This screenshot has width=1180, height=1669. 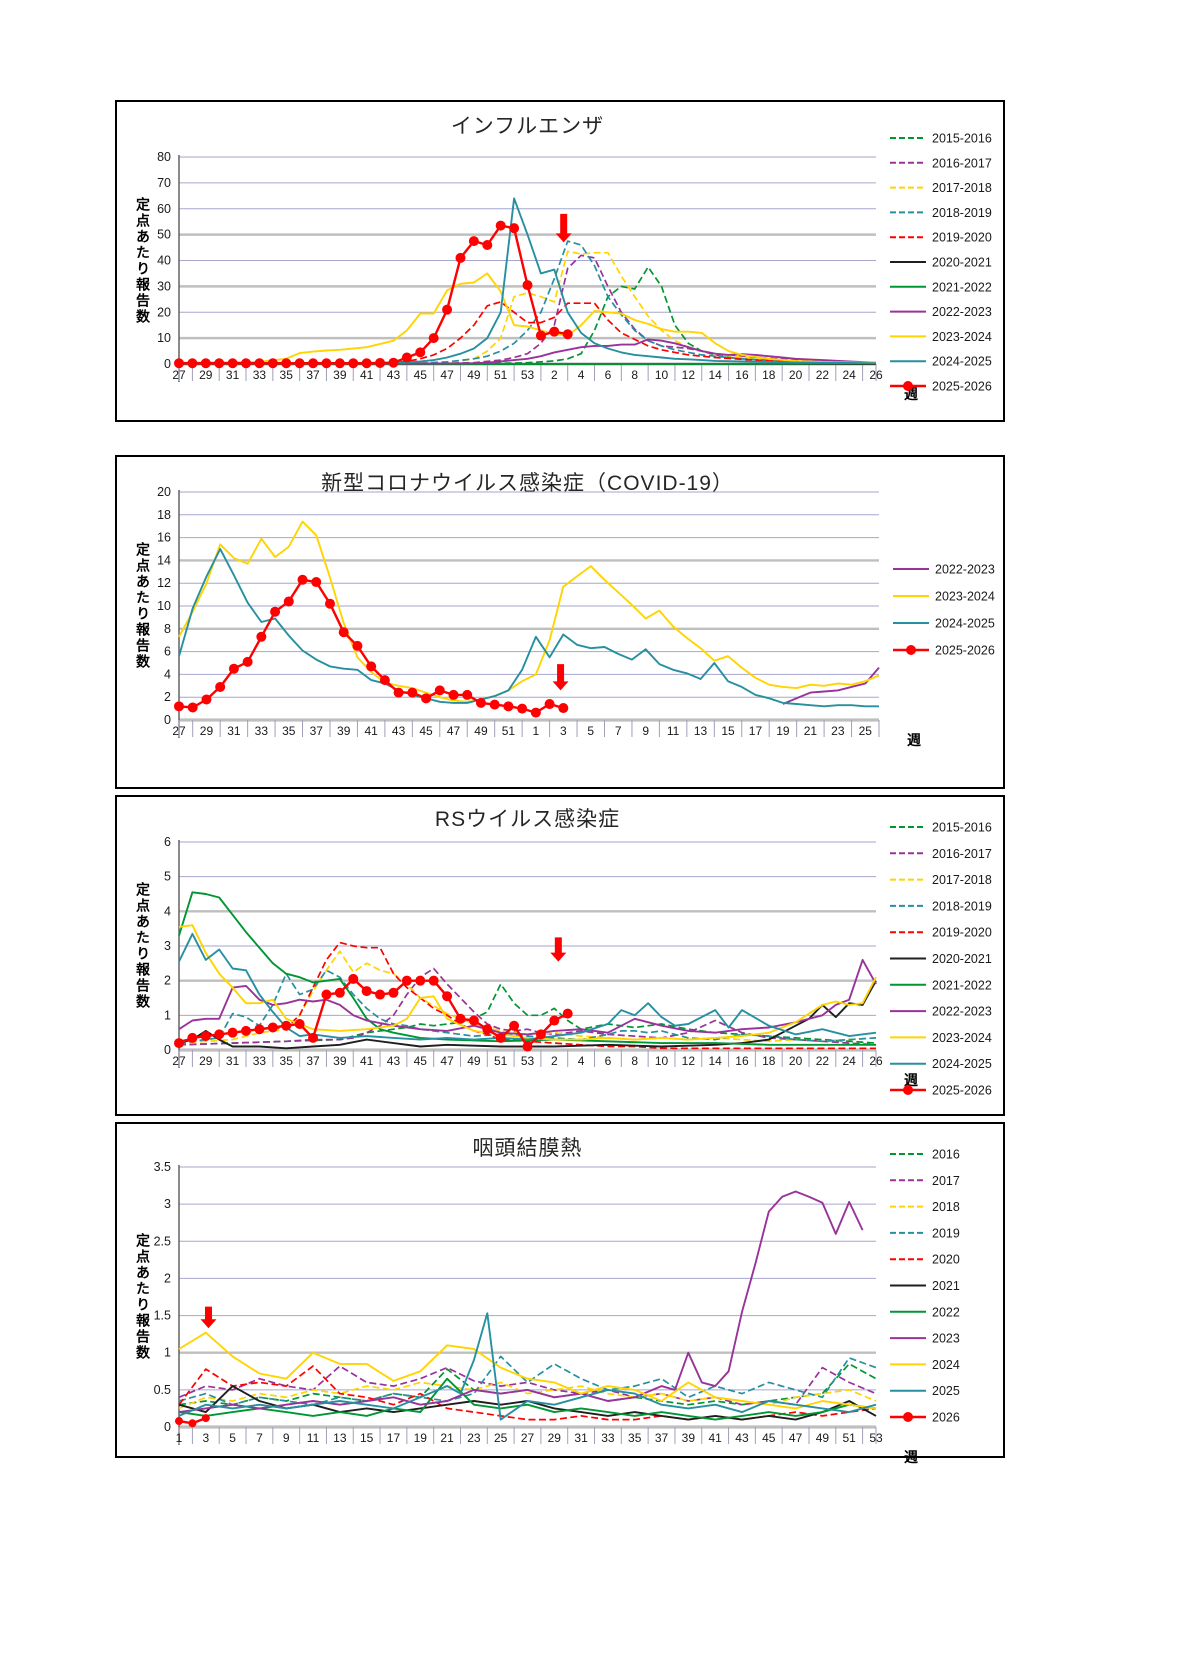 I want to click on legend-item-2024-2025: 2024-2025, so click(x=944, y=624).